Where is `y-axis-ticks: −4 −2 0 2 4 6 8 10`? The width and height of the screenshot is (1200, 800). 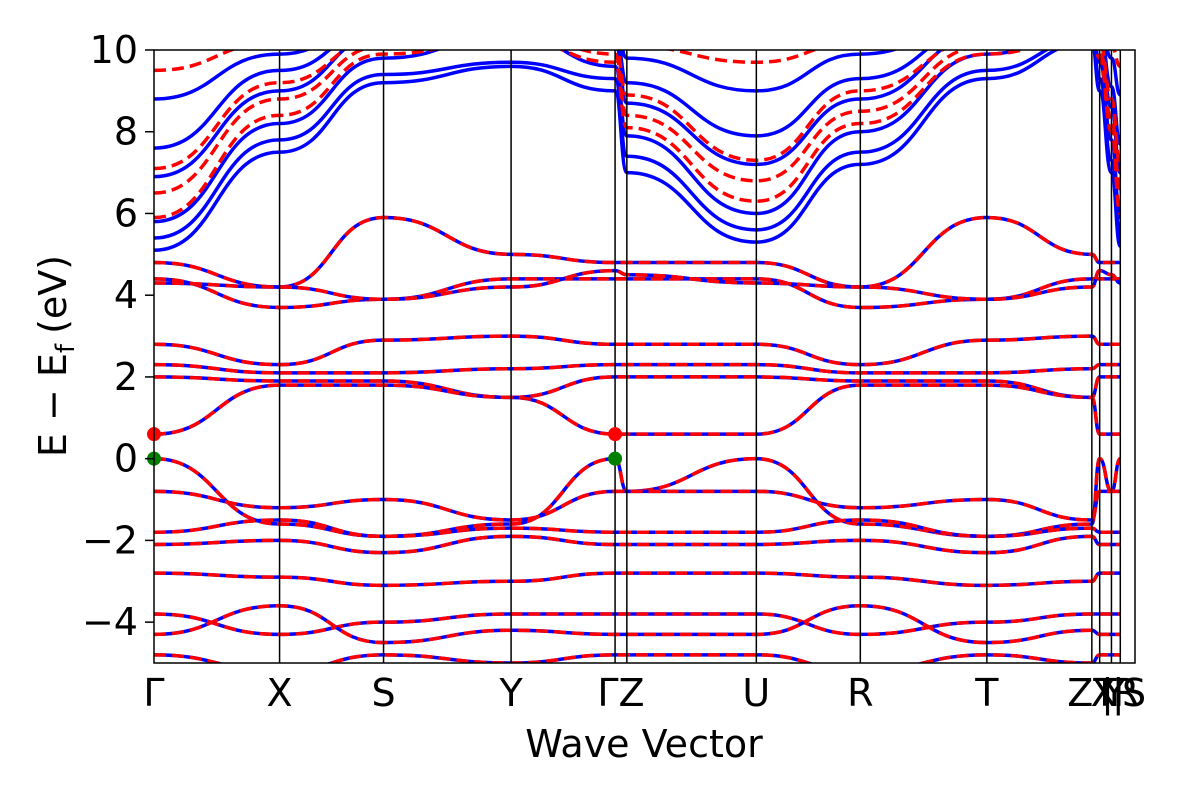 y-axis-ticks: −4 −2 0 2 4 6 8 10 is located at coordinates (118, 336).